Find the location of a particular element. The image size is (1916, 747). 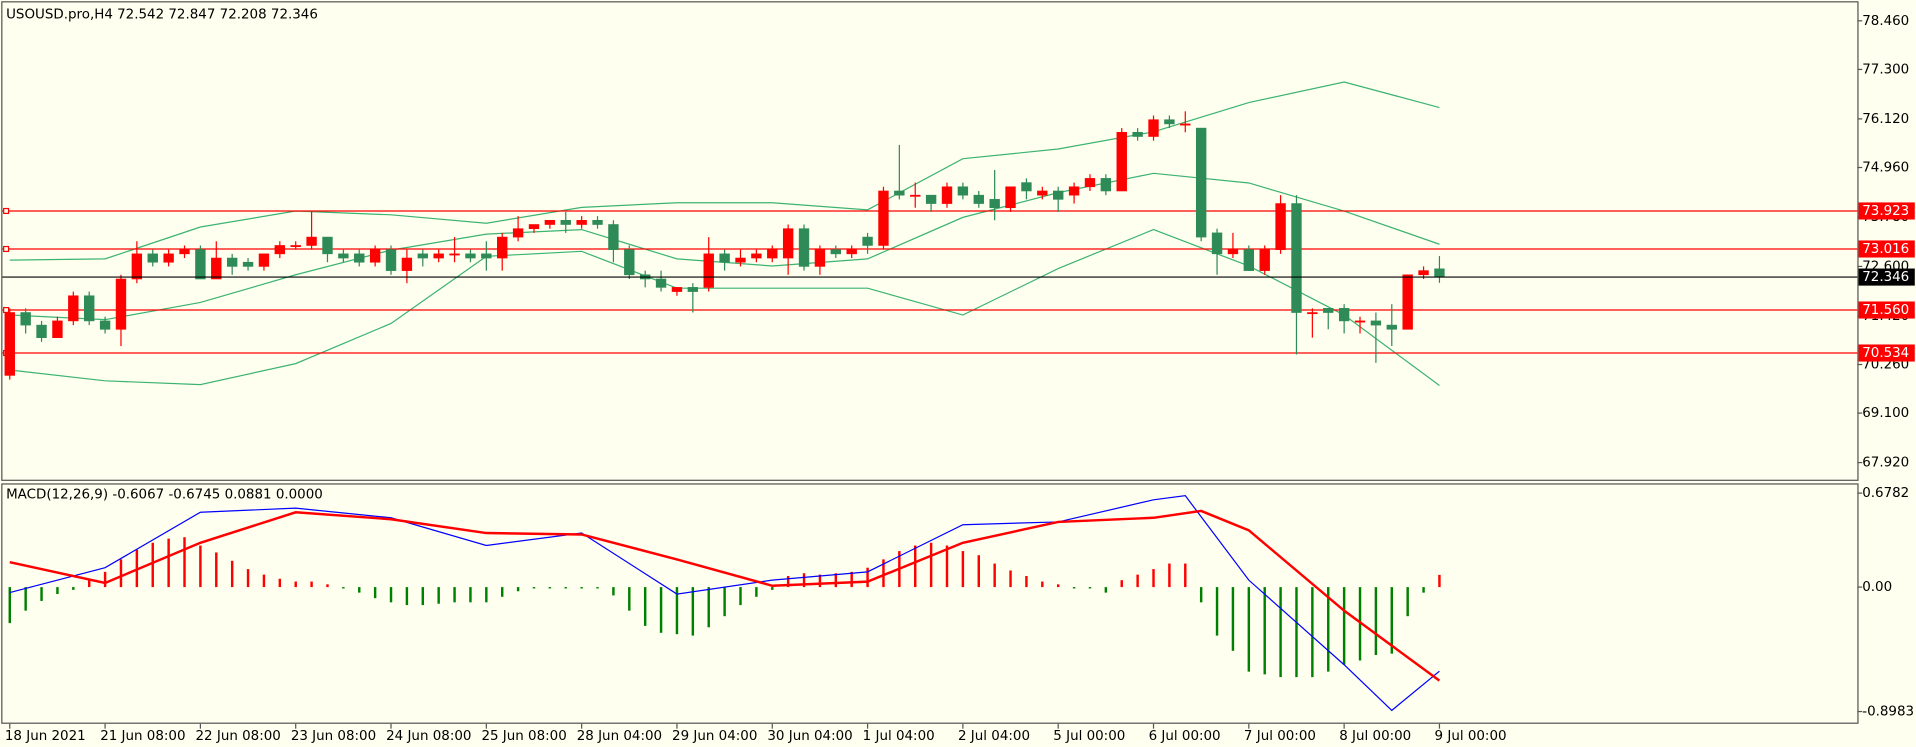

x-tick-label: 29 Jun 04:00 is located at coordinates (714, 736).